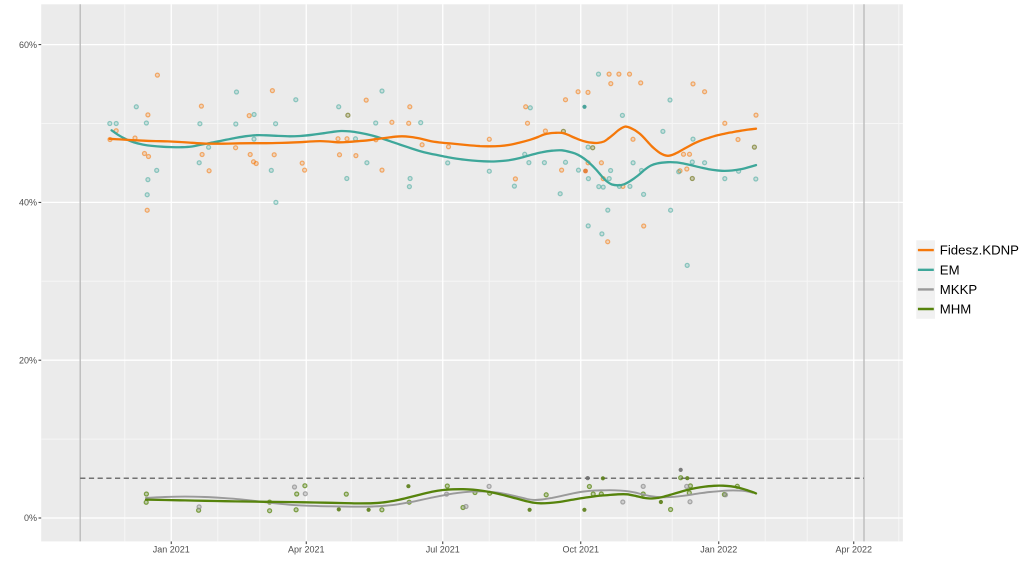 Image resolution: width=1024 pixels, height=569 pixels. Describe the element at coordinates (959, 289) in the screenshot. I see `svg-text: MKKP` at that location.